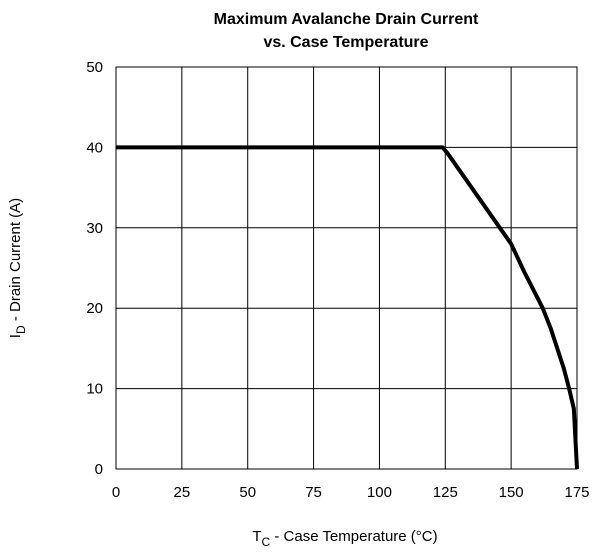  What do you see at coordinates (94, 228) in the screenshot?
I see `y-tick-label: 30` at bounding box center [94, 228].